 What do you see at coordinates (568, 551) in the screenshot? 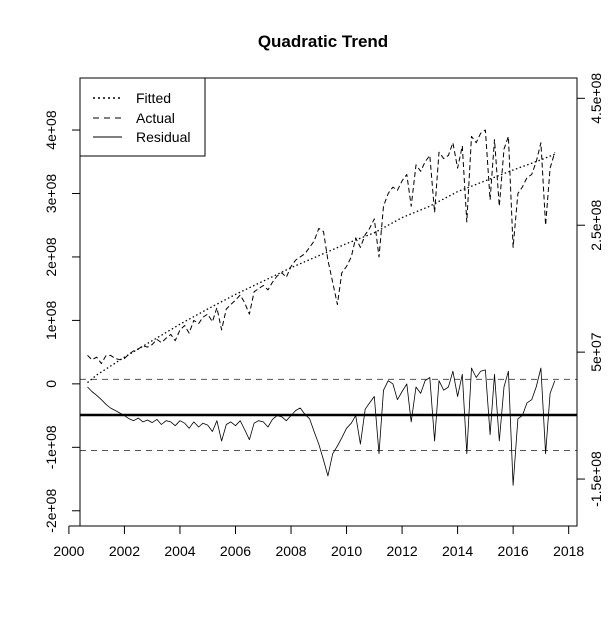
I see `x-tick-label: 2018` at bounding box center [568, 551].